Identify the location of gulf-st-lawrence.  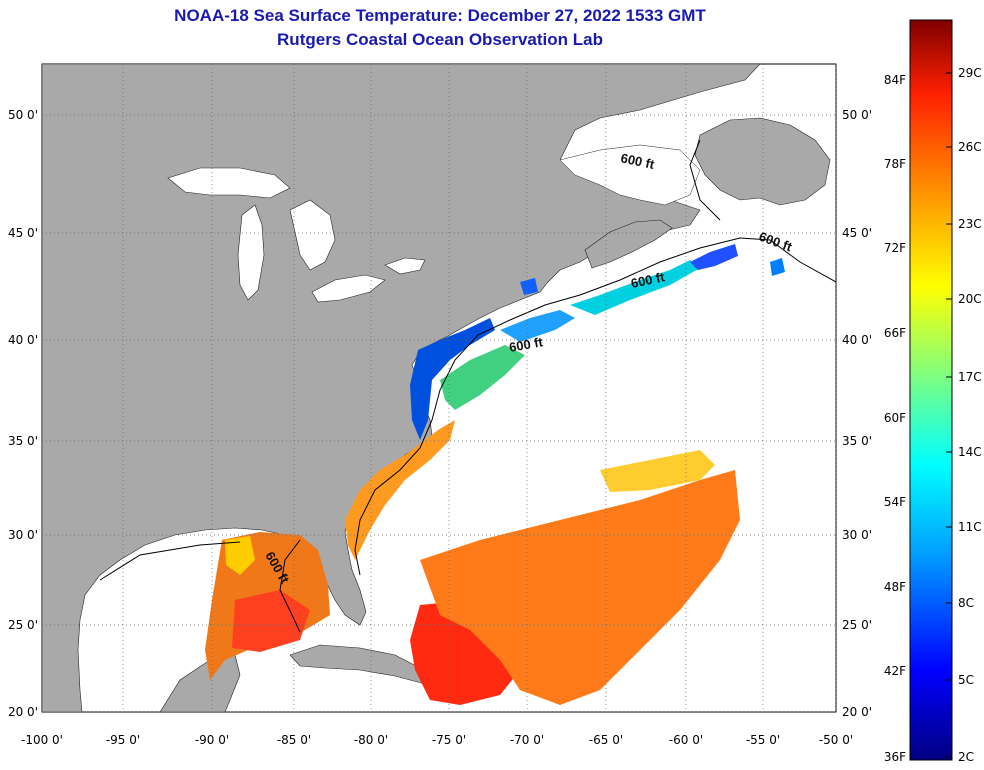
(630, 175).